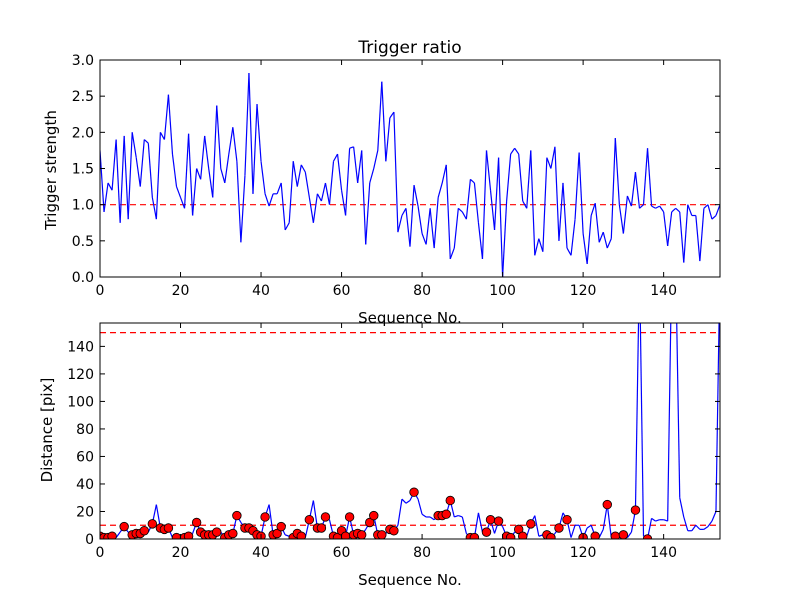  Describe the element at coordinates (47, 430) in the screenshot. I see `bottom-chart-ylabel: Distance [pix]` at that location.